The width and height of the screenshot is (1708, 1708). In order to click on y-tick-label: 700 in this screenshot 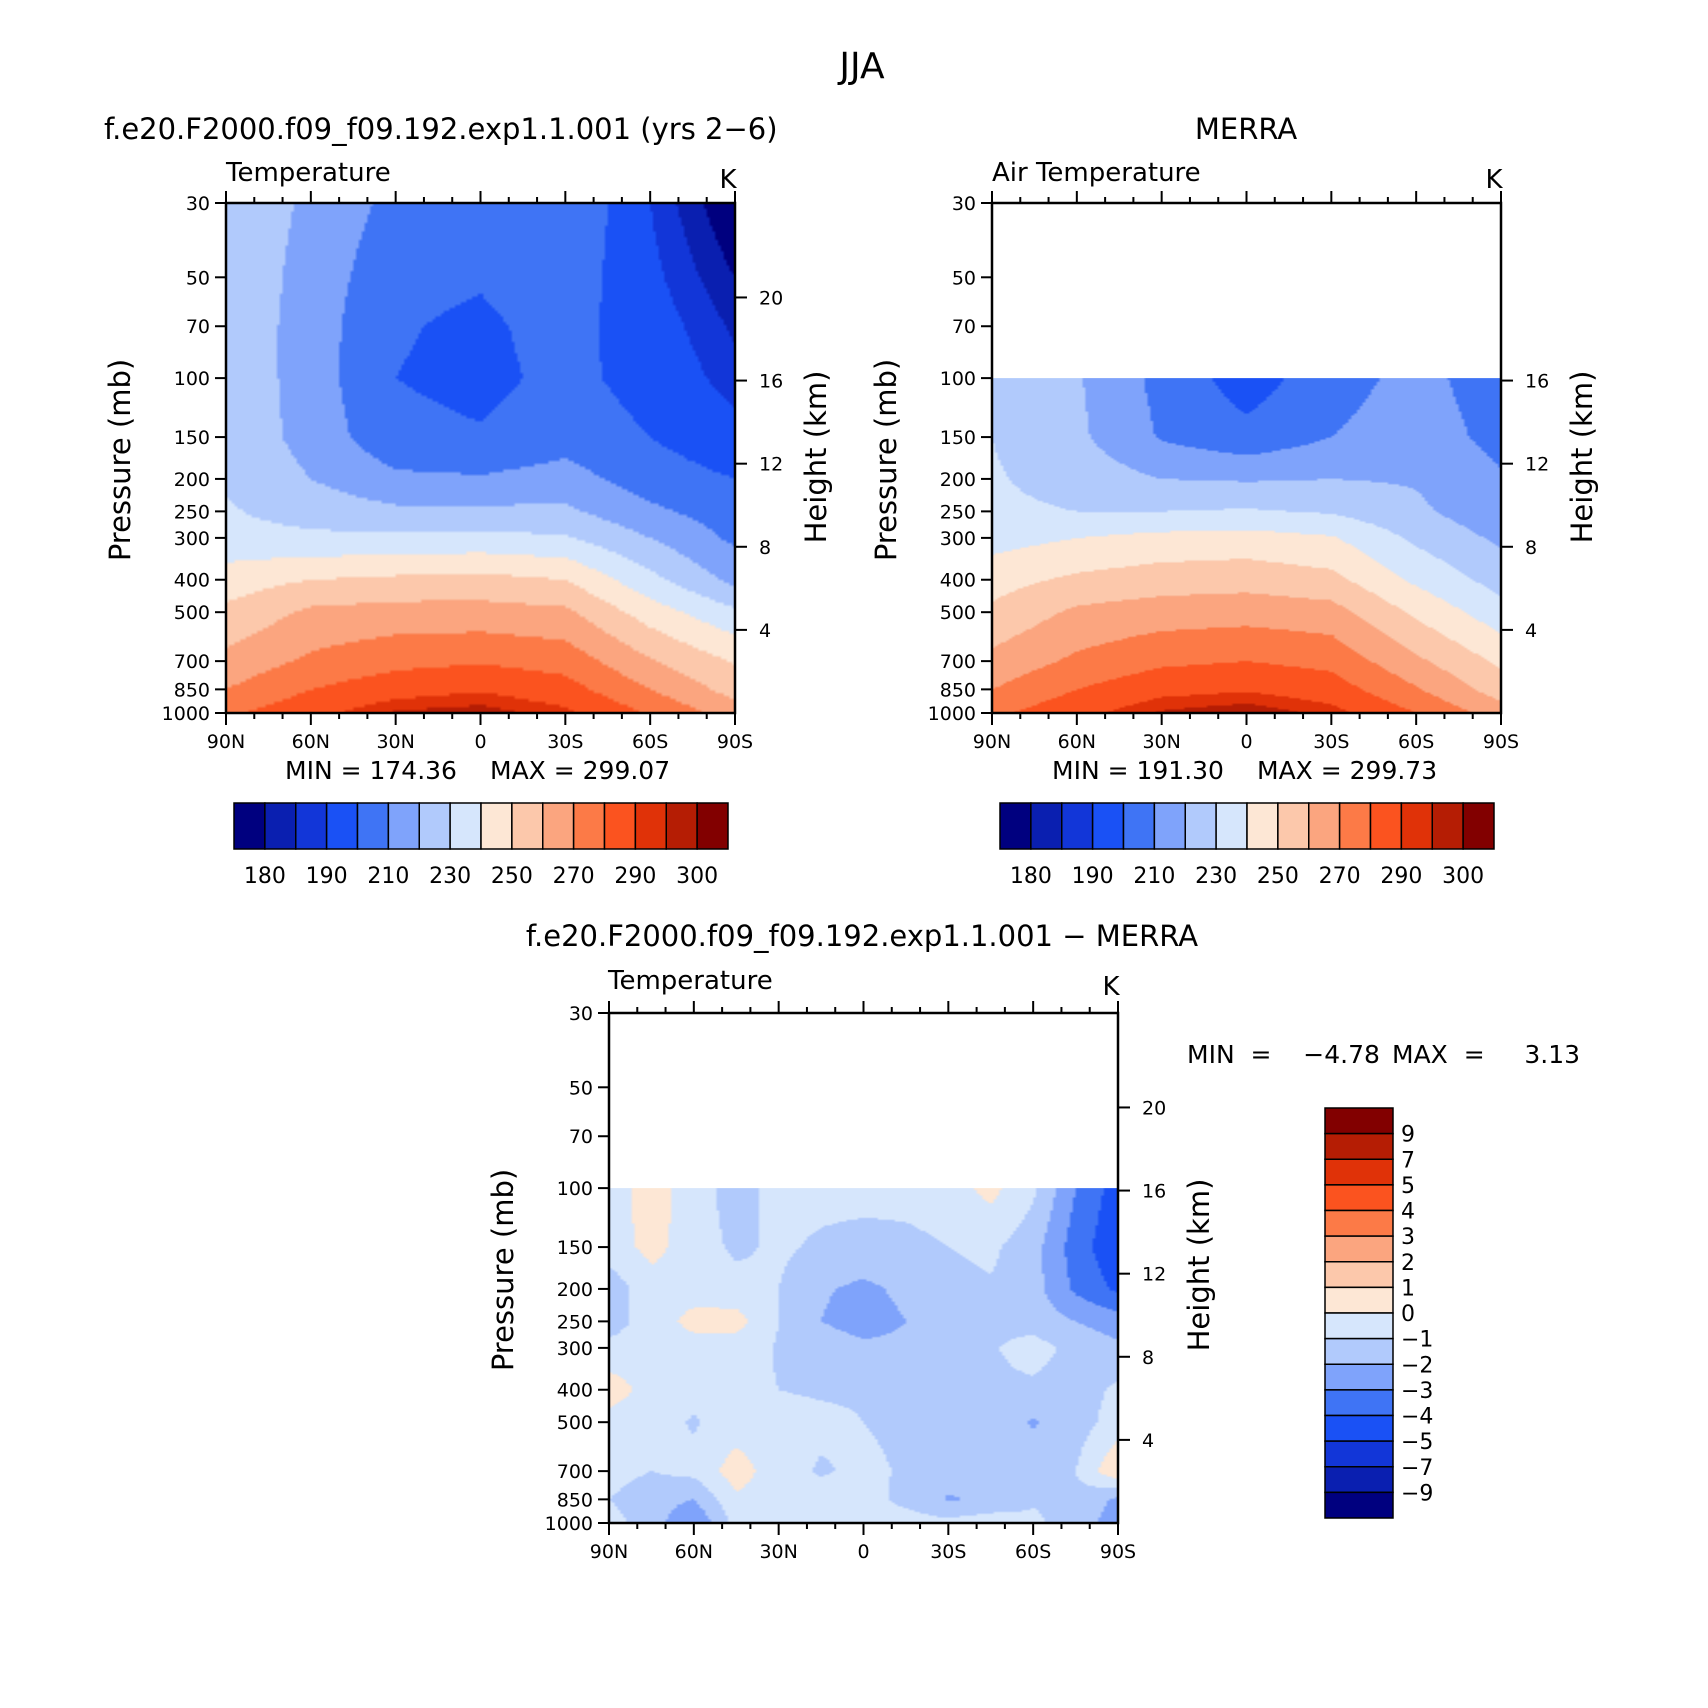, I will do `click(958, 662)`.